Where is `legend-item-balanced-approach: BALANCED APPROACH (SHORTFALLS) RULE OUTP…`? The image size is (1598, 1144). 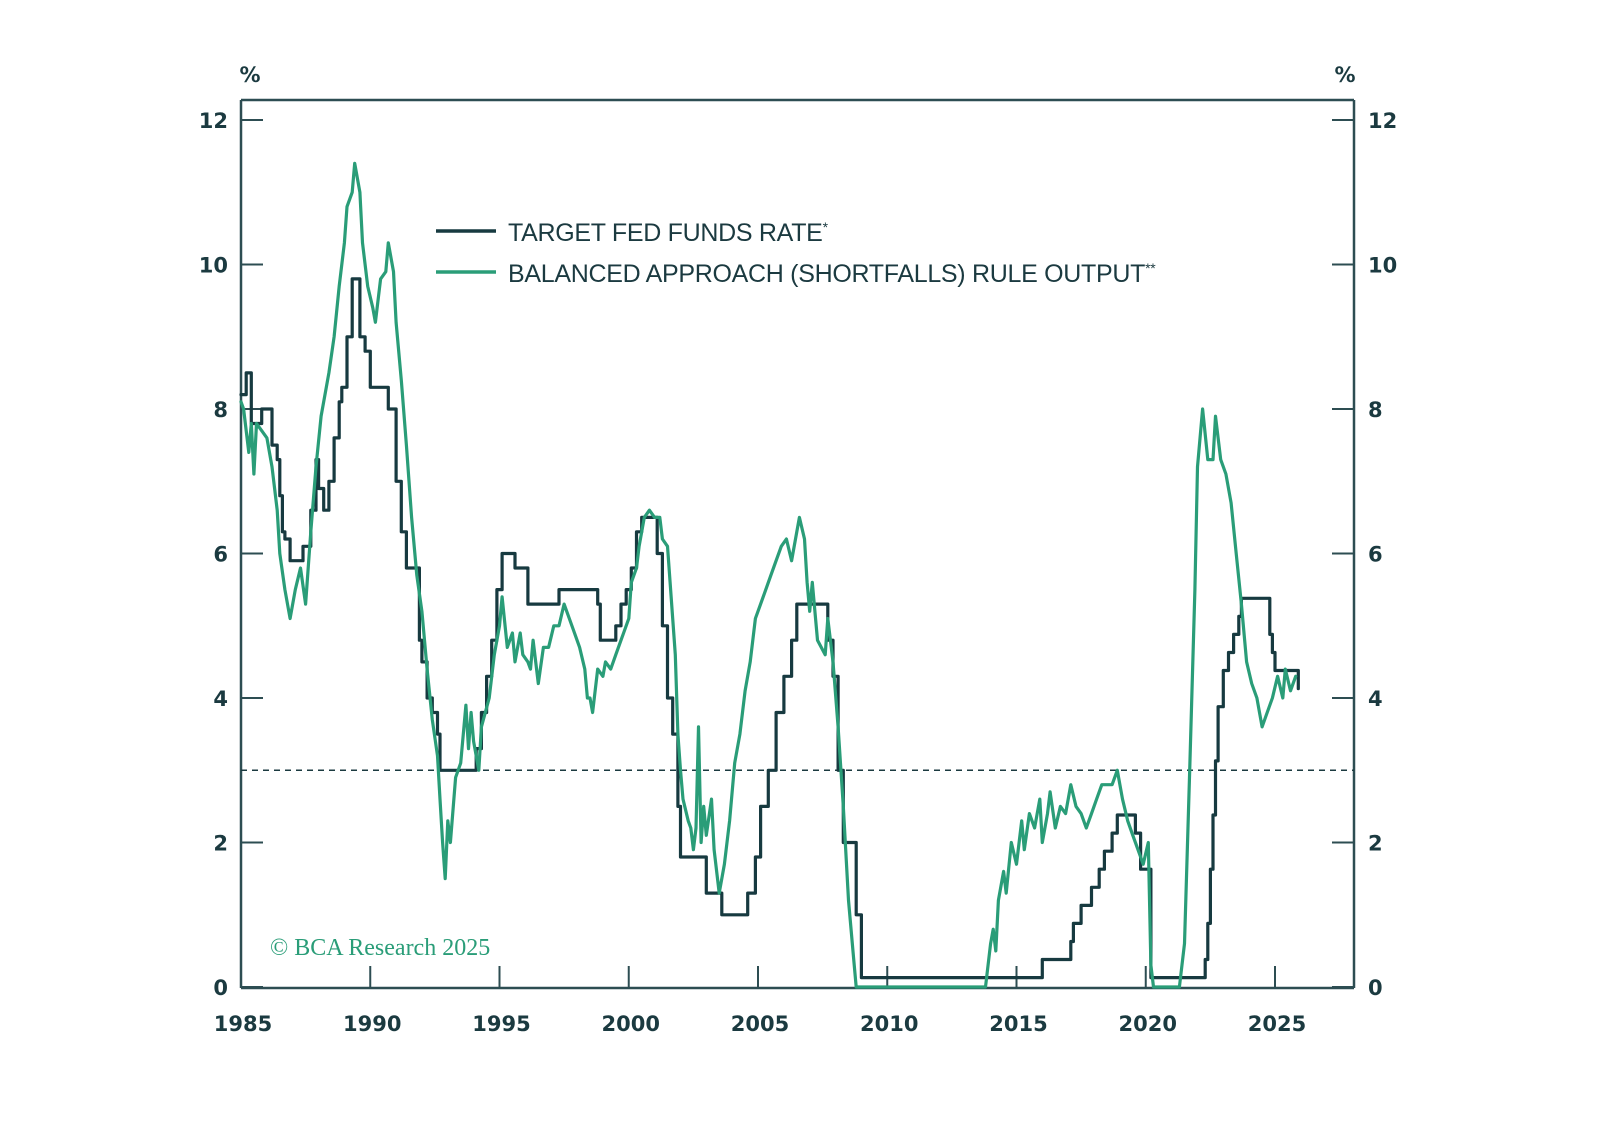
legend-item-balanced-approach: BALANCED APPROACH (SHORTFALLS) RULE OUTP… is located at coordinates (796, 274).